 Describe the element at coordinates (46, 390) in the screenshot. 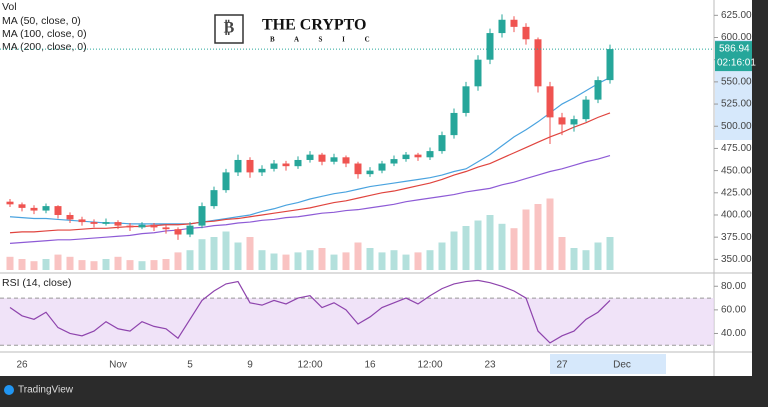

I see `footer: TradingView` at that location.